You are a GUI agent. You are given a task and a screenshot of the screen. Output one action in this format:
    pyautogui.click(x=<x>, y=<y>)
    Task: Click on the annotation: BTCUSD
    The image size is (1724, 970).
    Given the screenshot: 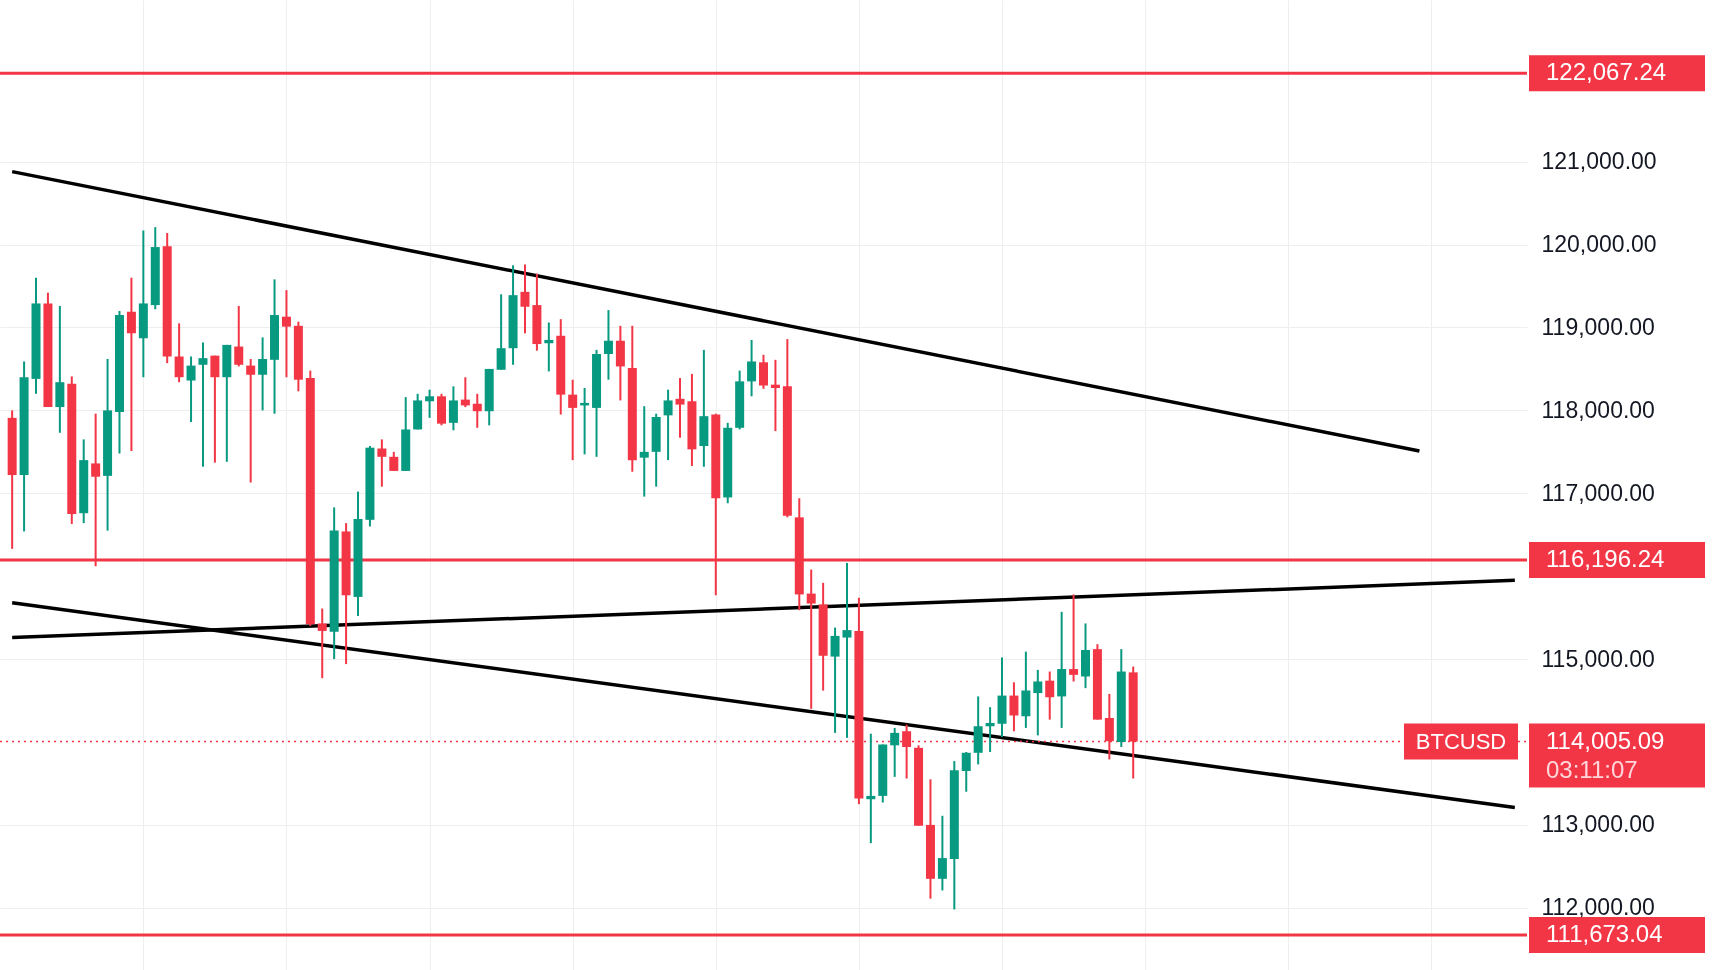 What is the action you would take?
    pyautogui.click(x=1461, y=741)
    